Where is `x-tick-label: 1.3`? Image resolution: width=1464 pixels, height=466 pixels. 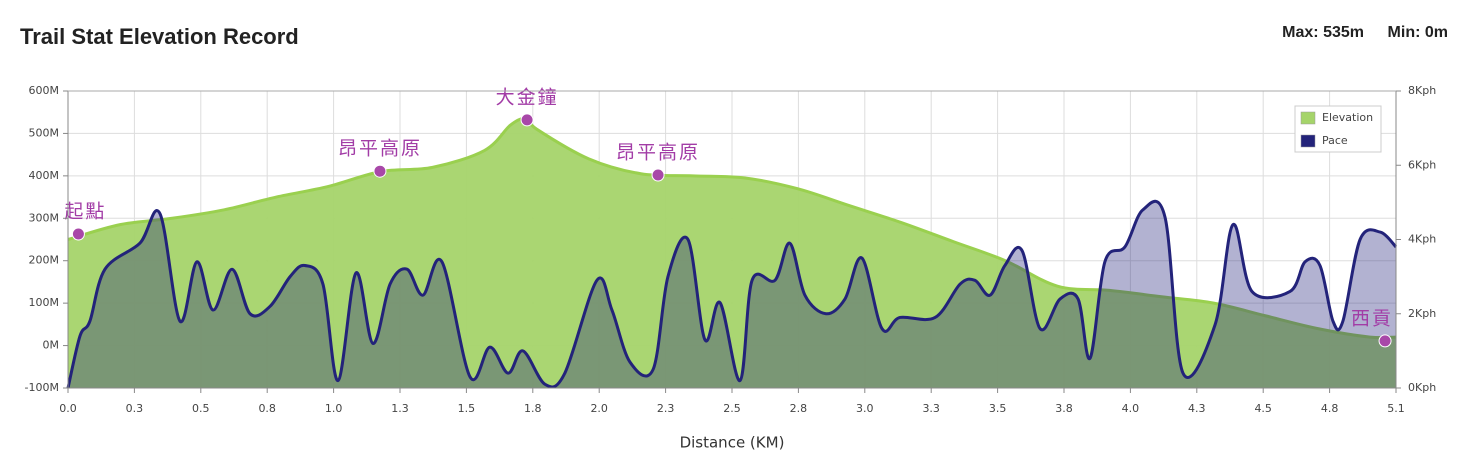 x-tick-label: 1.3 is located at coordinates (400, 408).